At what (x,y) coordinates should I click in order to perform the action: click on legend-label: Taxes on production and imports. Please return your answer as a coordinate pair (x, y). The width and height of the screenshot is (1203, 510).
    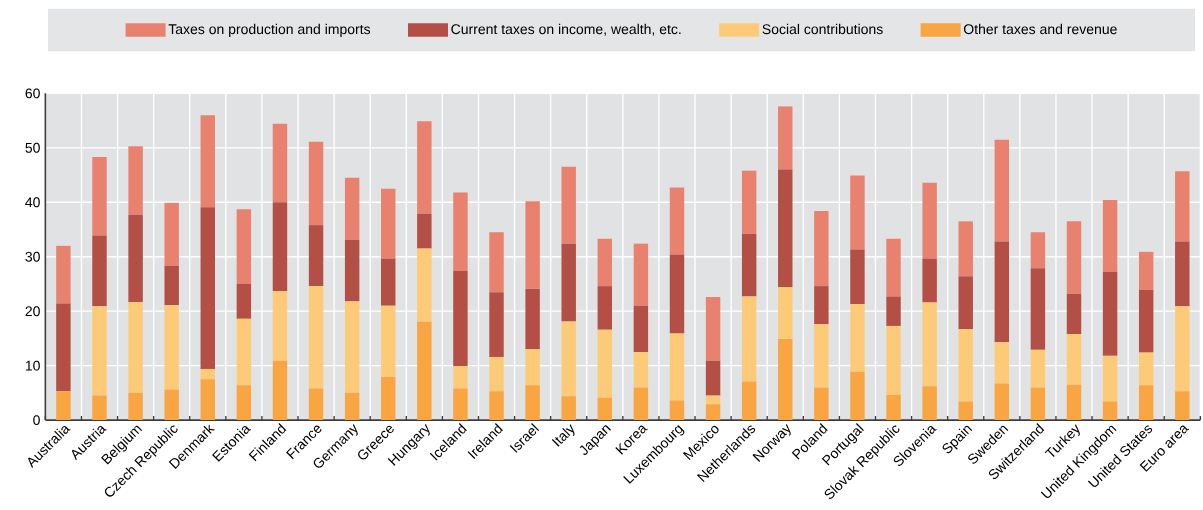
    Looking at the image, I should click on (269, 30).